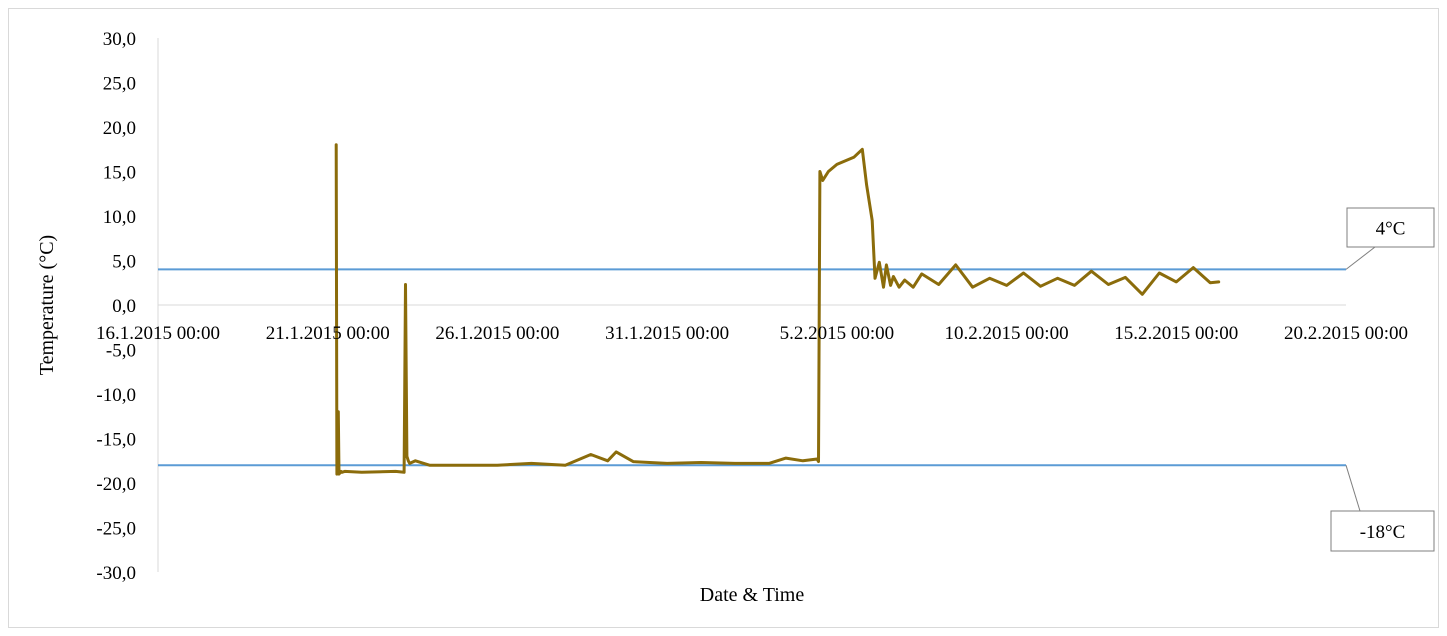 This screenshot has width=1447, height=636. I want to click on x-tick-label: 26.1.2015 00:00, so click(497, 333).